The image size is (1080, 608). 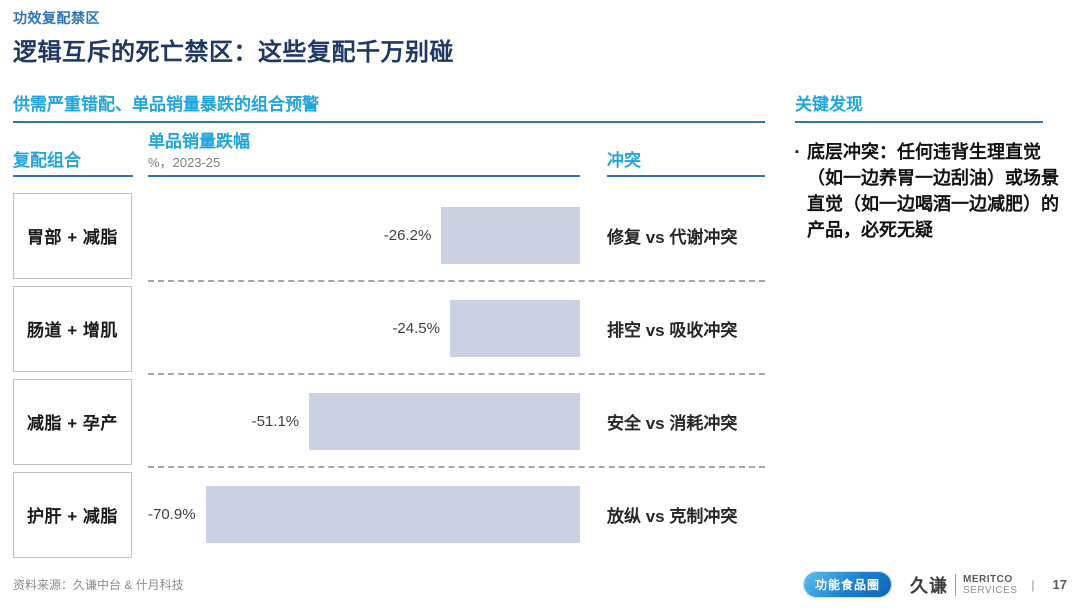 I want to click on combo-label-box: 肠道 + 增肌, so click(x=72, y=328).